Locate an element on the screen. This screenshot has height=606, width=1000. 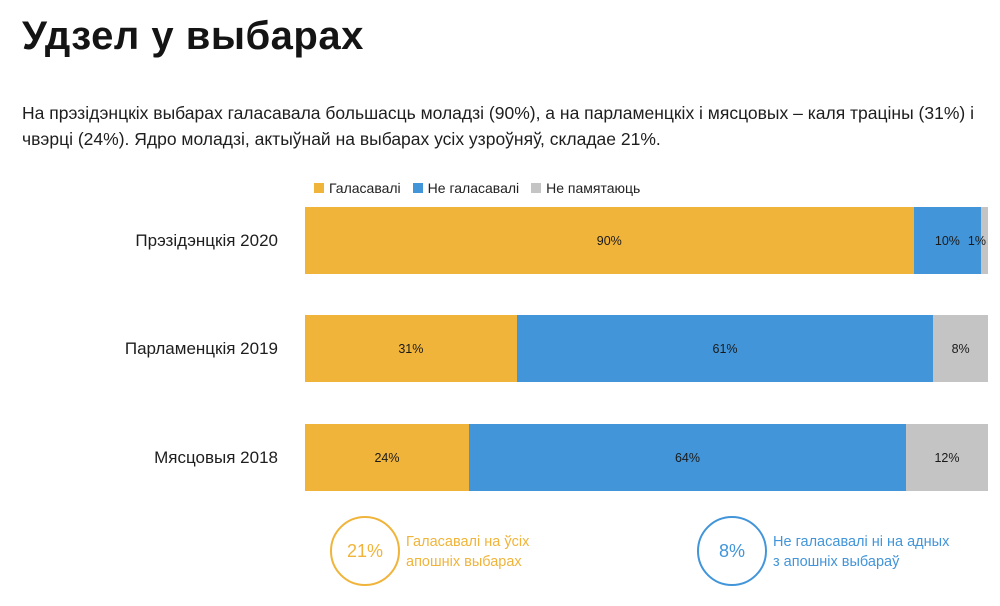
segment-not-voted: 64% is located at coordinates (687, 457).